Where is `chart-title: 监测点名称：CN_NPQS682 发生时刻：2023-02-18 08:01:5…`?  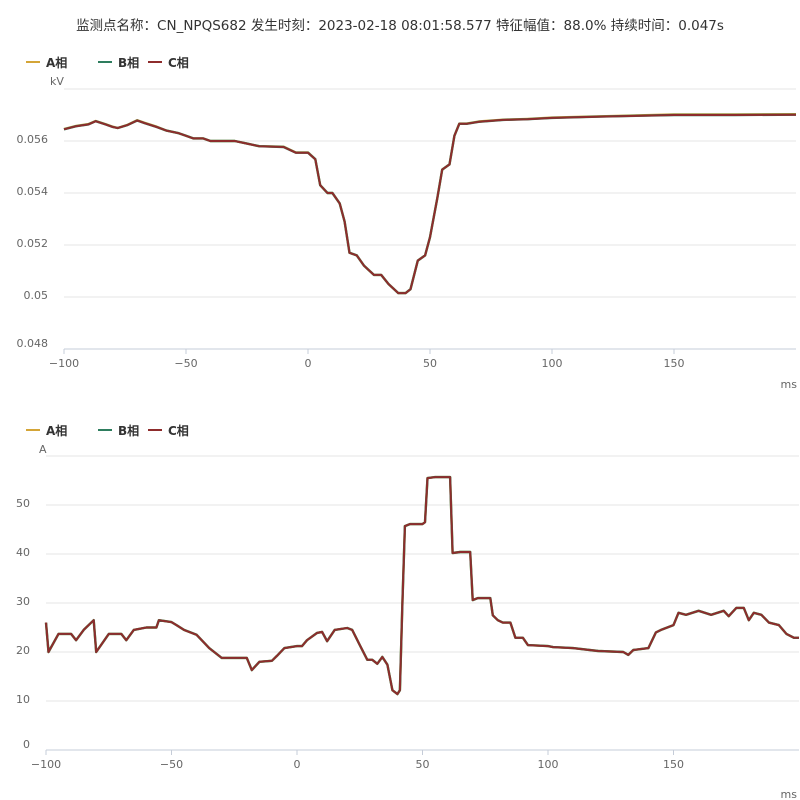 chart-title: 监测点名称：CN_NPQS682 发生时刻：2023-02-18 08:01:5… is located at coordinates (400, 26).